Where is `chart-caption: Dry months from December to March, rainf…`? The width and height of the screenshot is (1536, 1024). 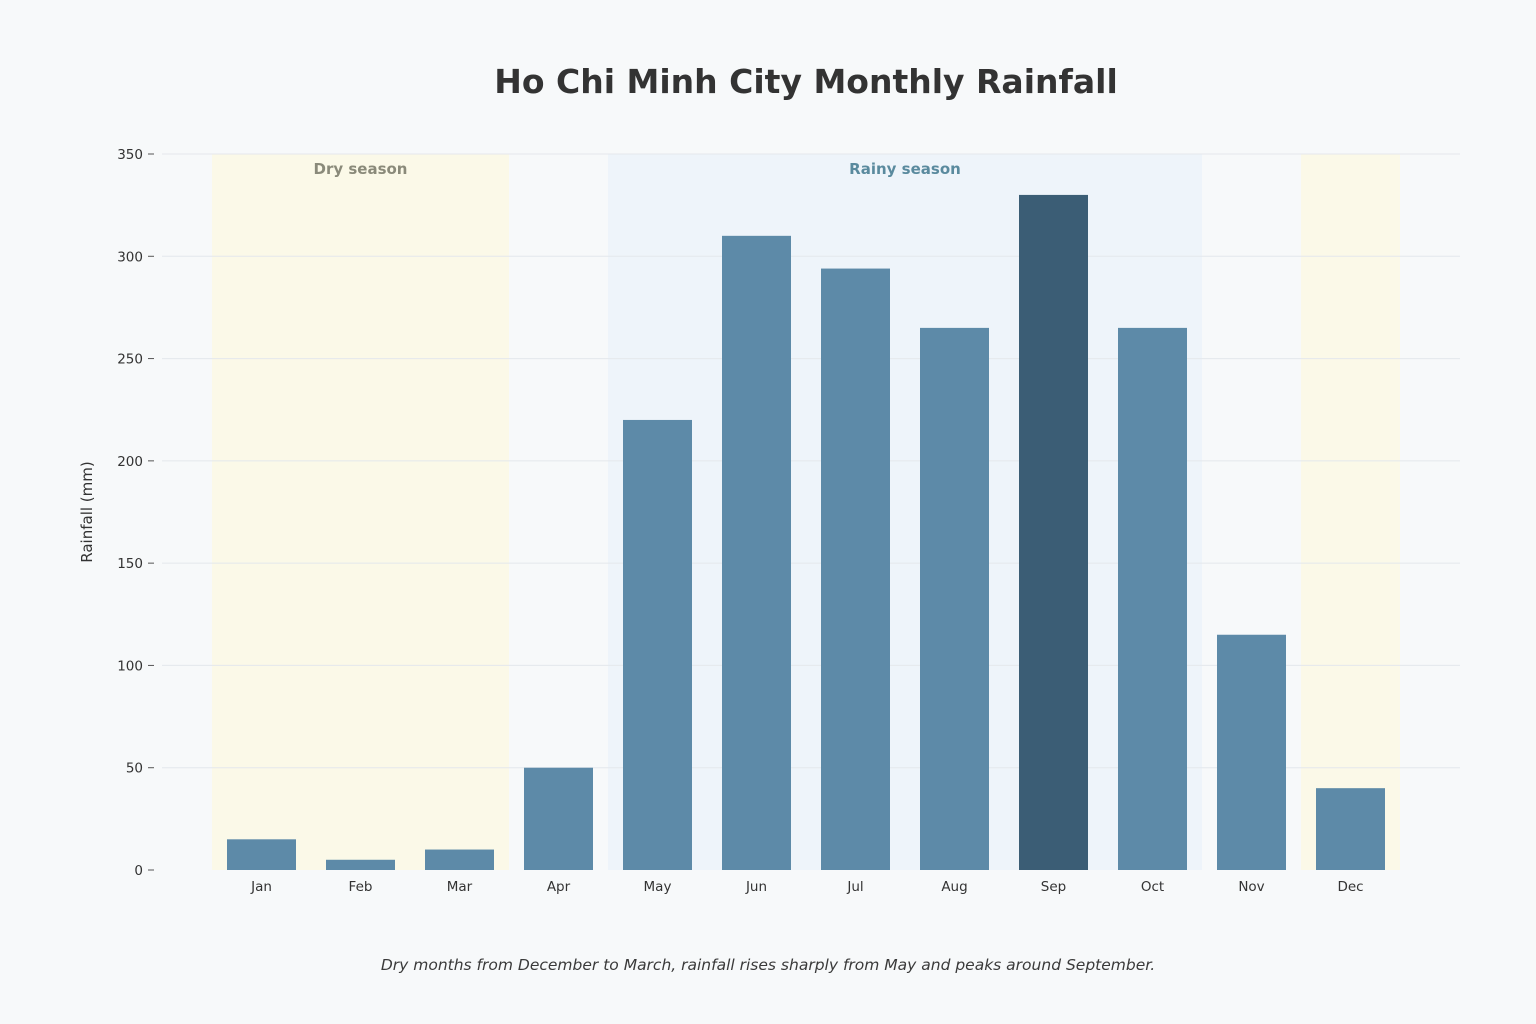 chart-caption: Dry months from December to March, rainf… is located at coordinates (768, 965).